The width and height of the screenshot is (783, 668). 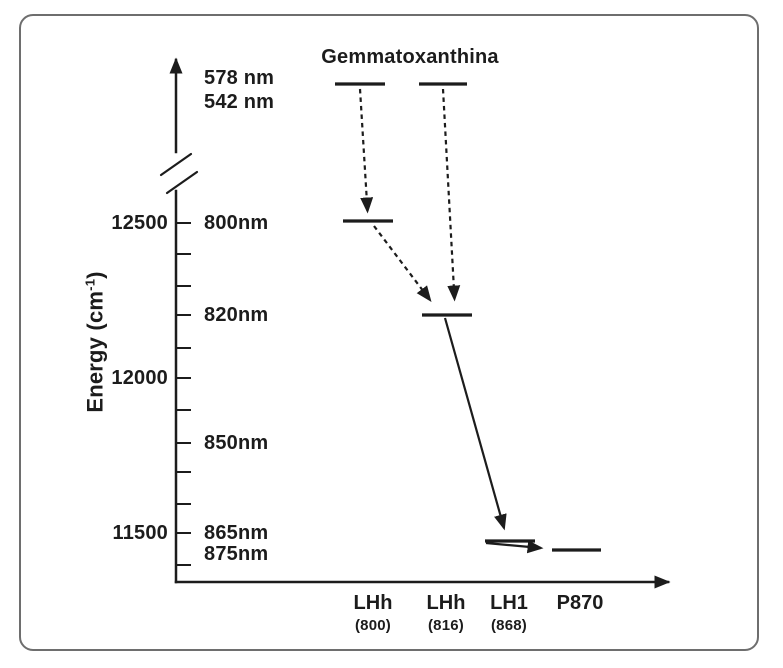 I want to click on tick-label-12500: 12500, so click(x=139, y=223).